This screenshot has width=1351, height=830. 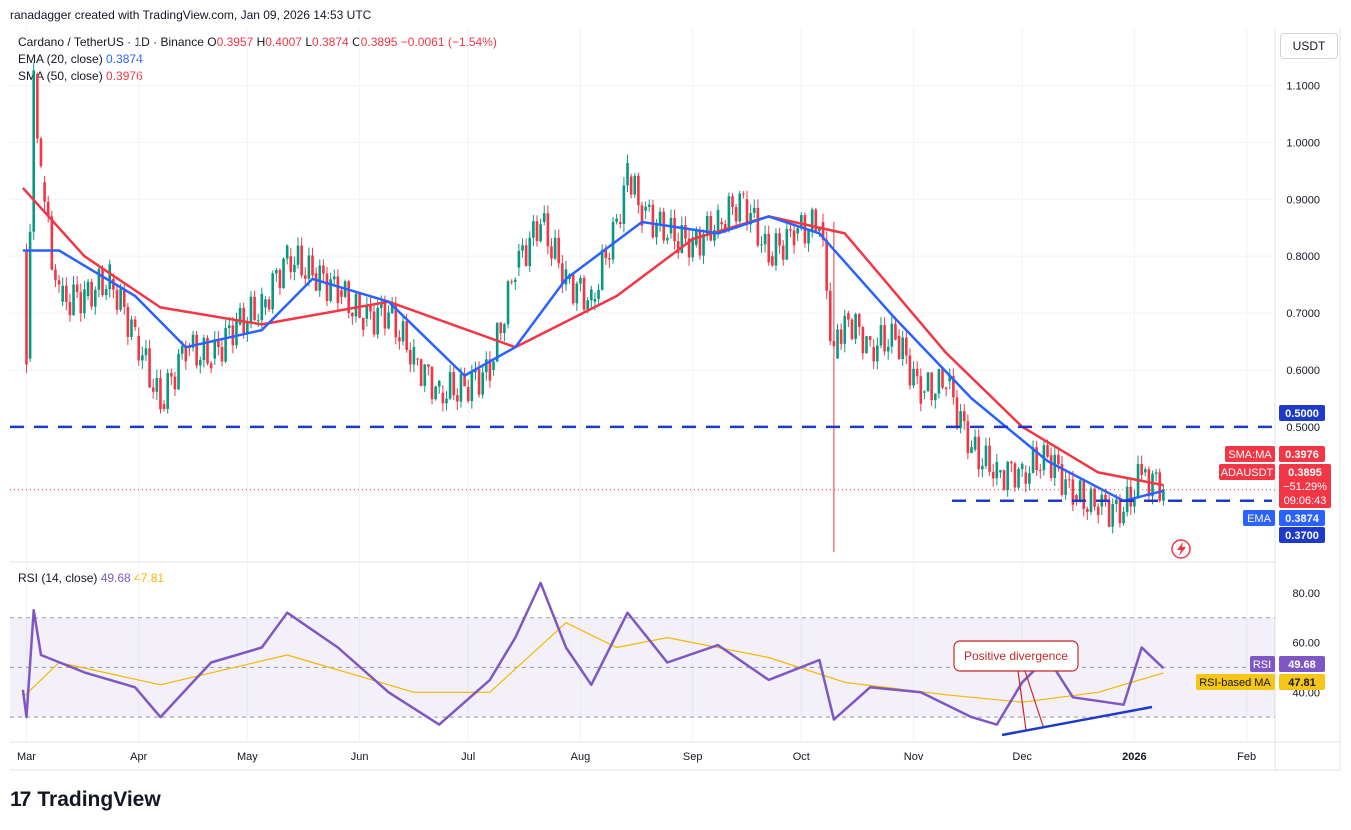 What do you see at coordinates (91, 578) in the screenshot?
I see `rsi-legend: RSI (14, close) 49.68 47.81` at bounding box center [91, 578].